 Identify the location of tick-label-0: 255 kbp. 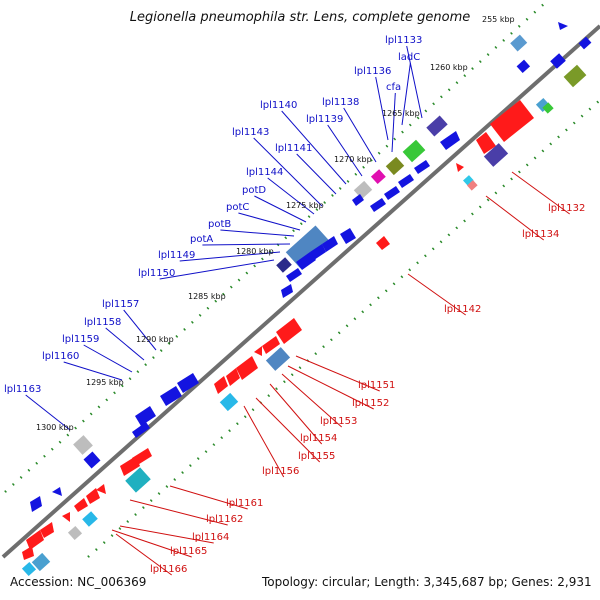
(498, 19).